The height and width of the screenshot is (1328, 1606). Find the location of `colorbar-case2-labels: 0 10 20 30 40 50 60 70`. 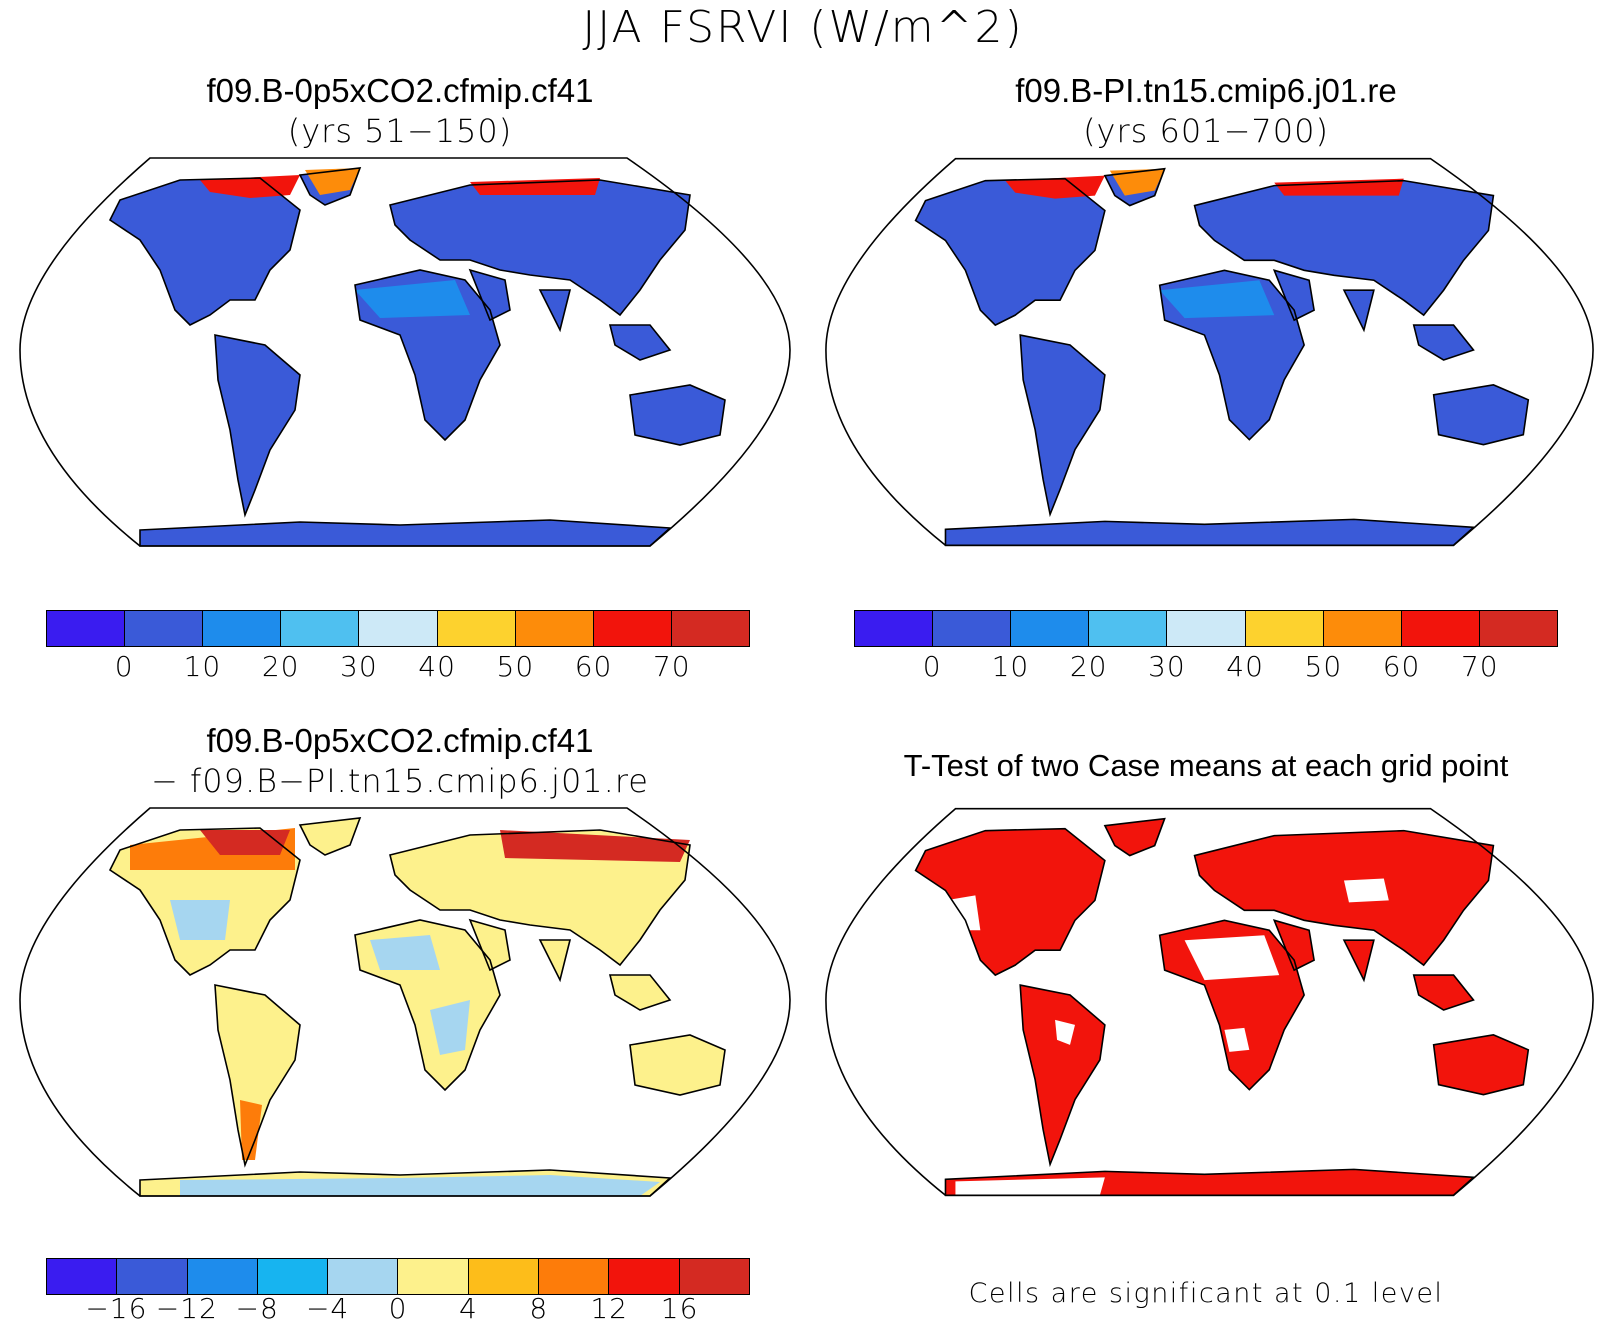

colorbar-case2-labels: 0 10 20 30 40 50 60 70 is located at coordinates (1206, 668).